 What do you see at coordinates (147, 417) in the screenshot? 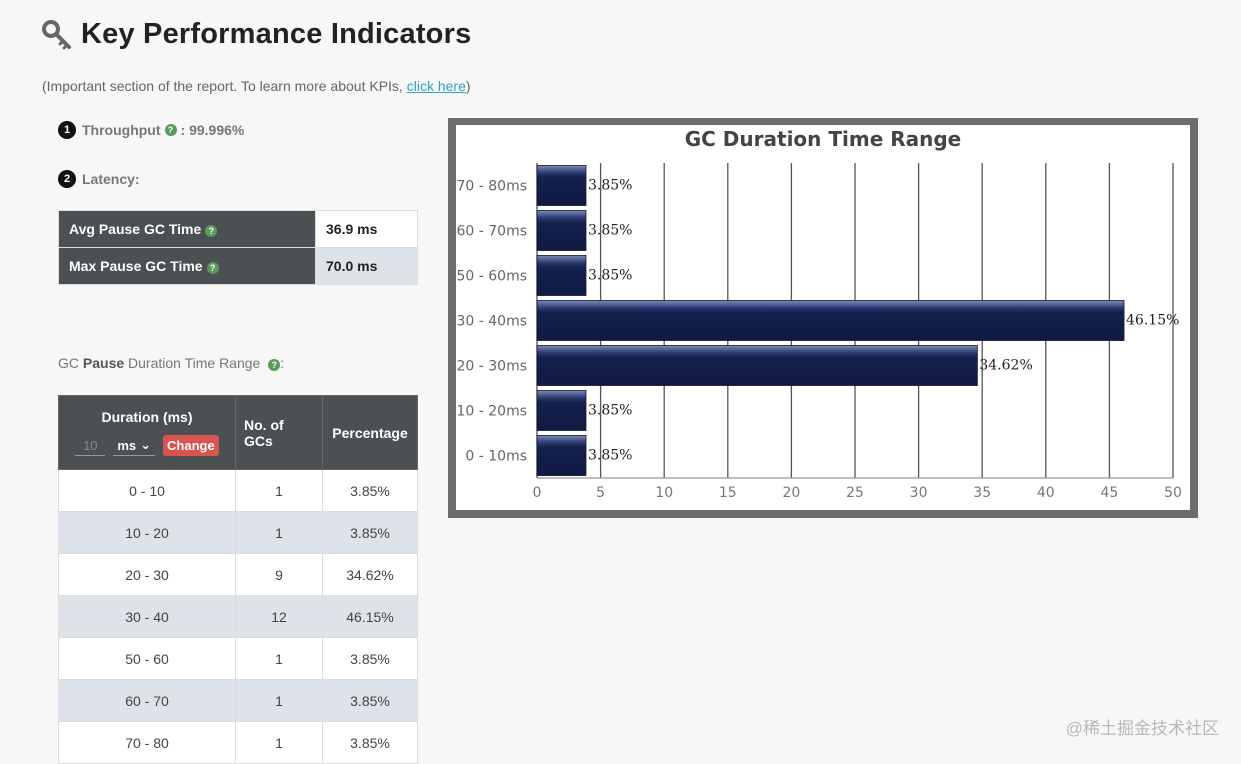
I see `duration-header-label: Duration (ms)` at bounding box center [147, 417].